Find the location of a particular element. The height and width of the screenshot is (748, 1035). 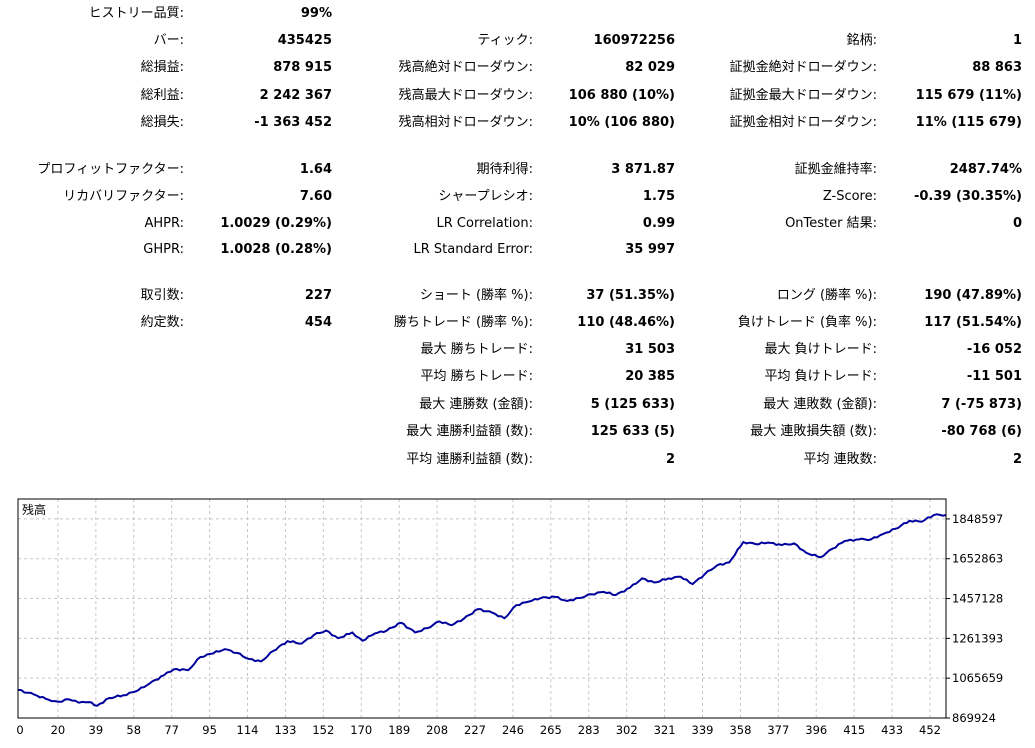

avg-consec-wins-value: 2 is located at coordinates (670, 459).